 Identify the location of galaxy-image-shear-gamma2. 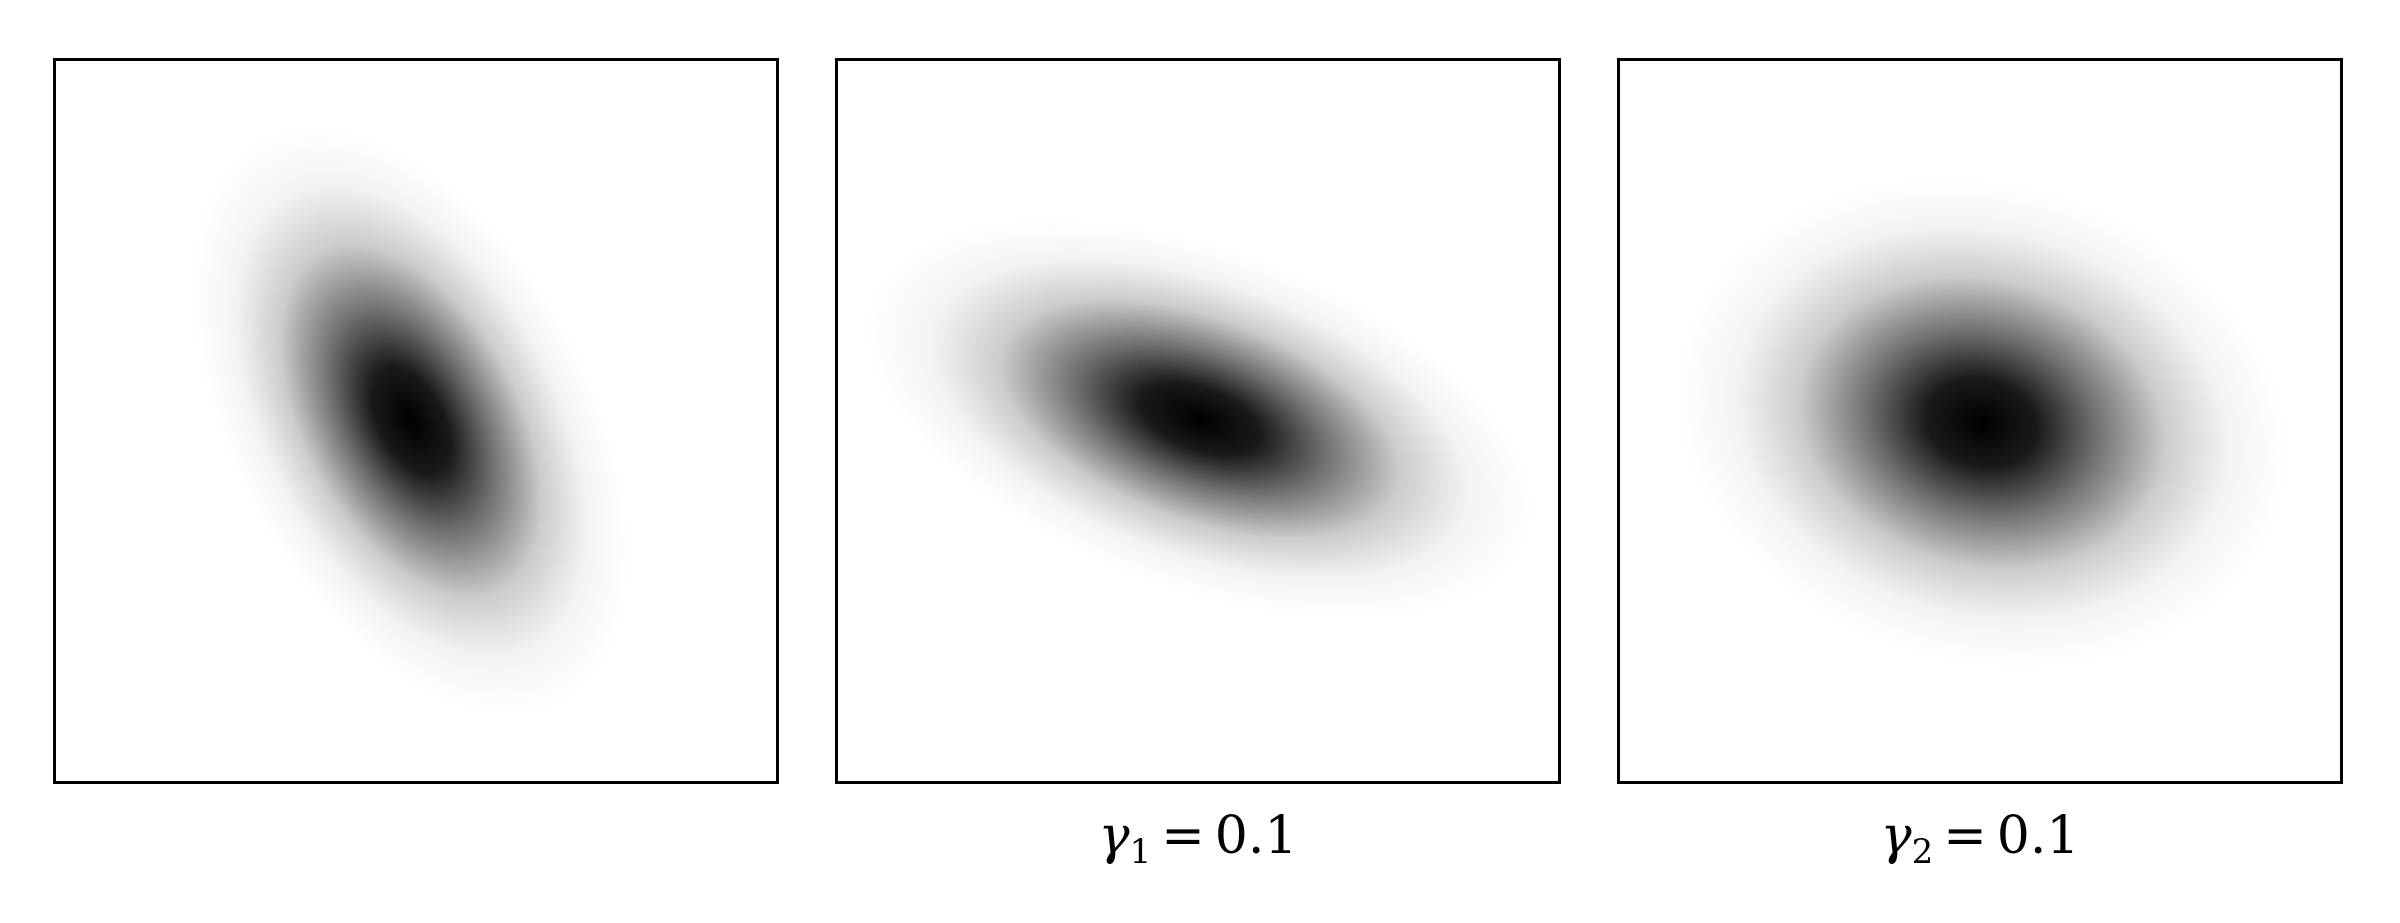
(1982, 423).